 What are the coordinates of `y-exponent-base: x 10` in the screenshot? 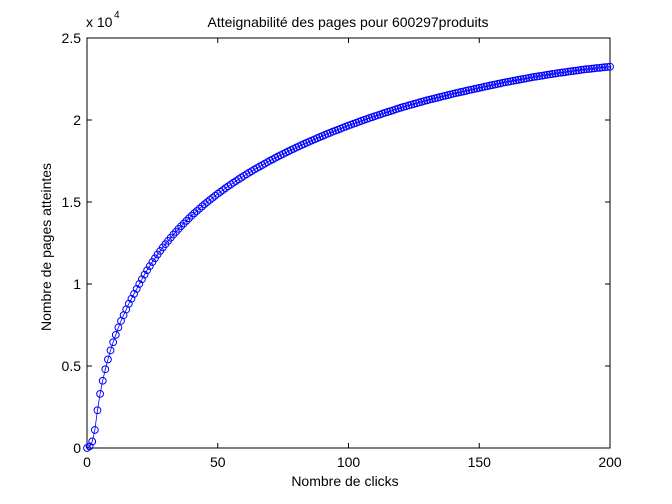 It's located at (99, 22).